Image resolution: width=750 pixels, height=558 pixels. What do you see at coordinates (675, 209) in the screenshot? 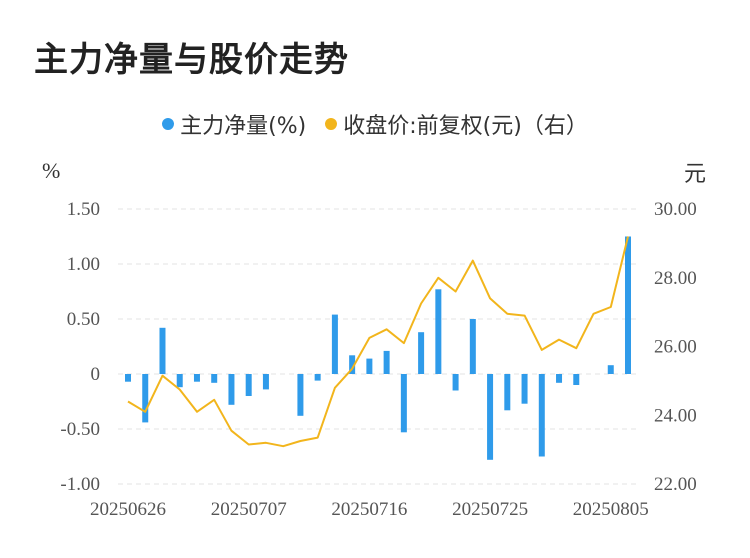
I see `y-right-tick-label: 30.00` at bounding box center [675, 209].